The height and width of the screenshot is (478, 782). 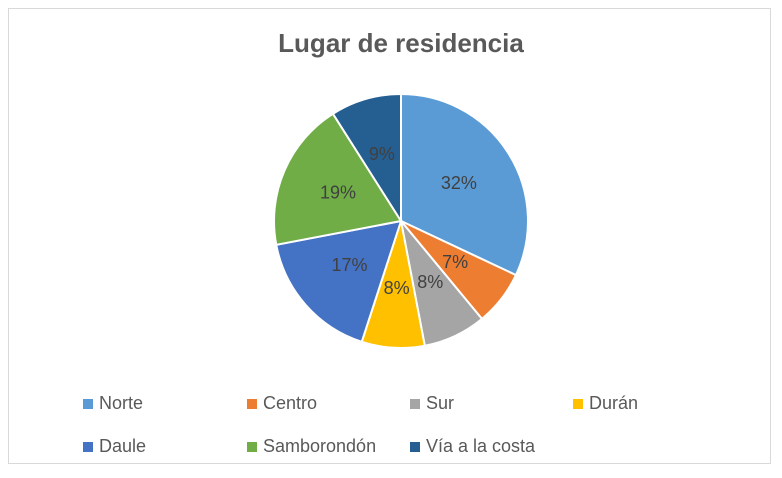 What do you see at coordinates (455, 262) in the screenshot?
I see `data-label: 7%` at bounding box center [455, 262].